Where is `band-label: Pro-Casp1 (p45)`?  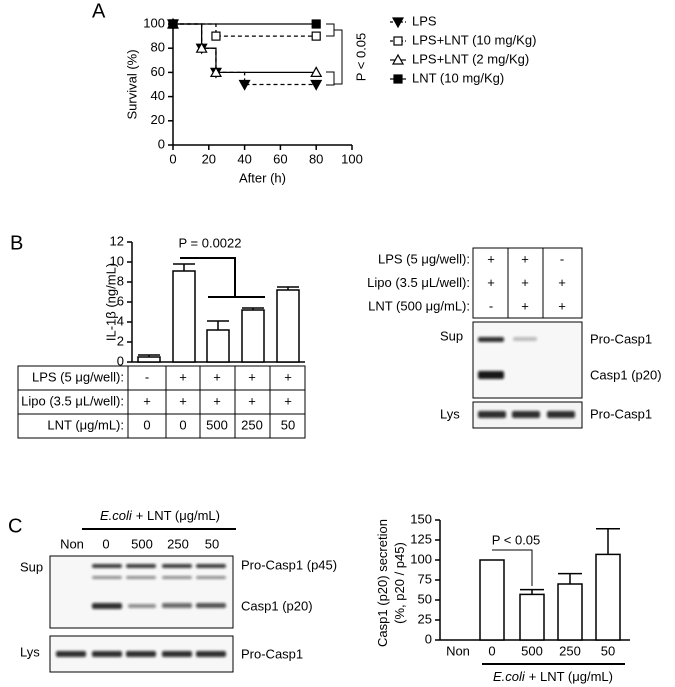
band-label: Pro-Casp1 (p45) is located at coordinates (289, 564).